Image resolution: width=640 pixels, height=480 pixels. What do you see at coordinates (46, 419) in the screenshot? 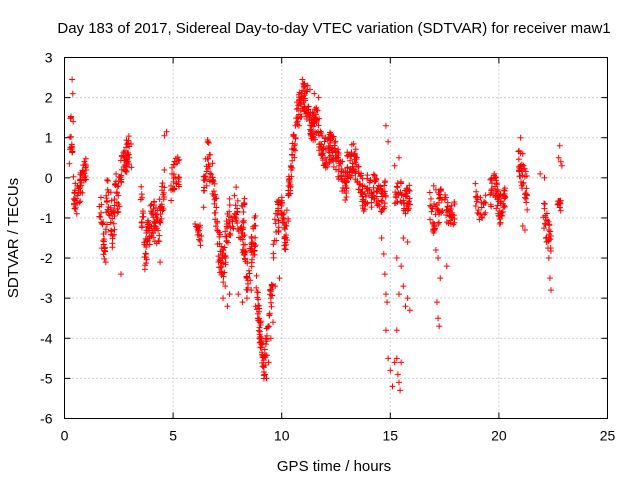
I see `y-tick-label: -6` at bounding box center [46, 419].